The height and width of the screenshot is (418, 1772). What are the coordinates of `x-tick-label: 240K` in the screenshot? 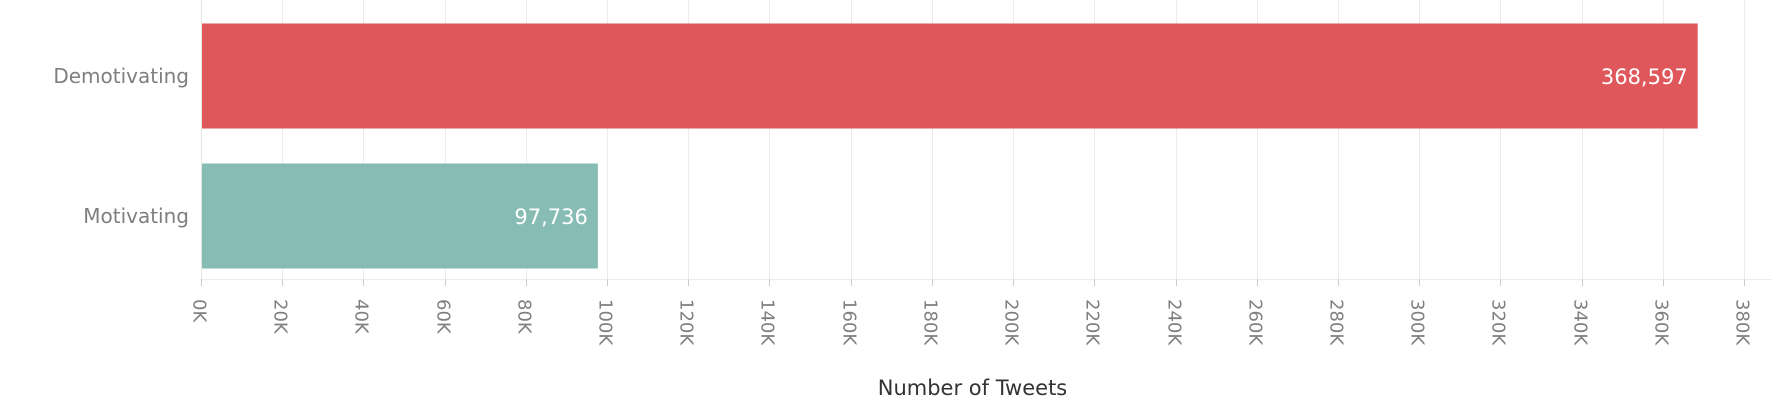 It's located at (1174, 322).